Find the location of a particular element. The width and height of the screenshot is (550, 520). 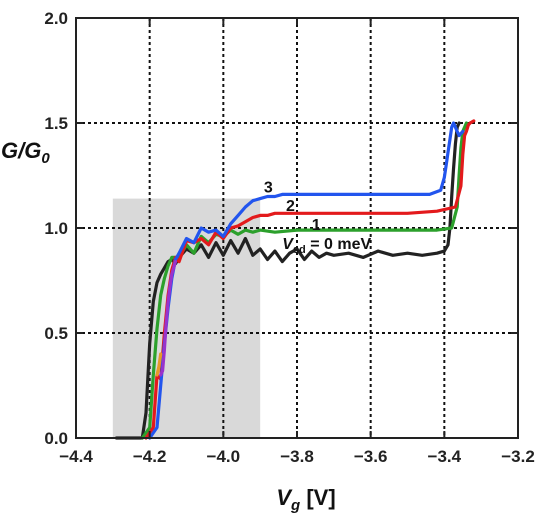

x-tick-label: −3.6 is located at coordinates (371, 456).